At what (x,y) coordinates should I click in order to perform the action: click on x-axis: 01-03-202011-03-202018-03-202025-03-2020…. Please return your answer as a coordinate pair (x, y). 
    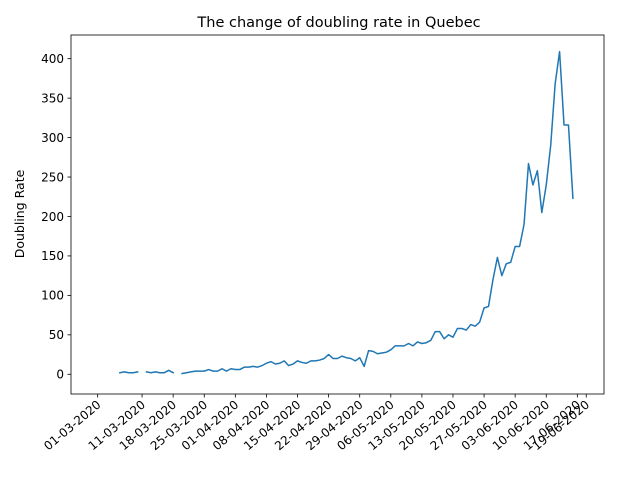
    Looking at the image, I should click on (316, 423).